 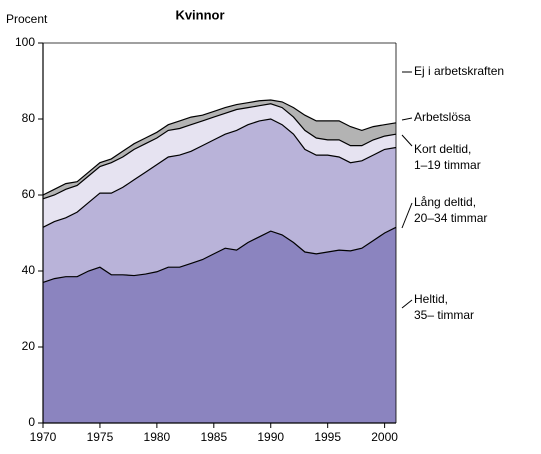 I want to click on legend-label: Ej i arbetskraften, so click(x=459, y=71).